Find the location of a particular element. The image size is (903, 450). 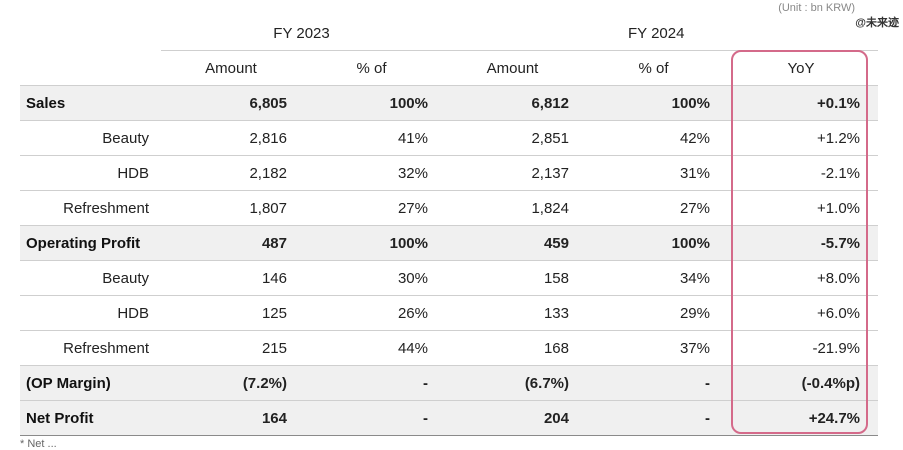

row-label: (OP Margin) is located at coordinates (90, 383).